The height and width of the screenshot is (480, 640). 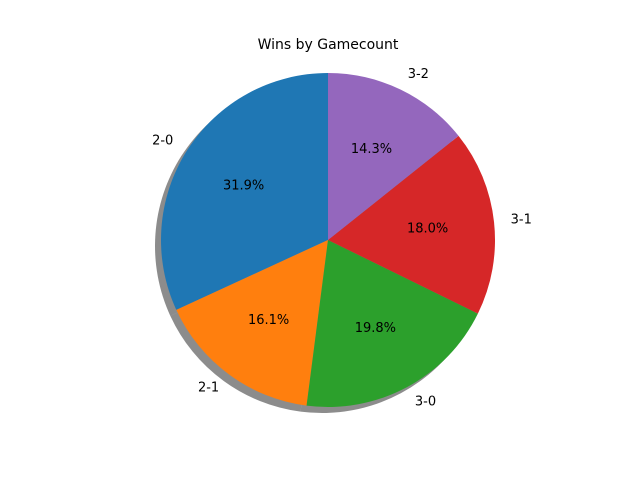 I want to click on chart-title: Wins by Gamecount, so click(x=328, y=45).